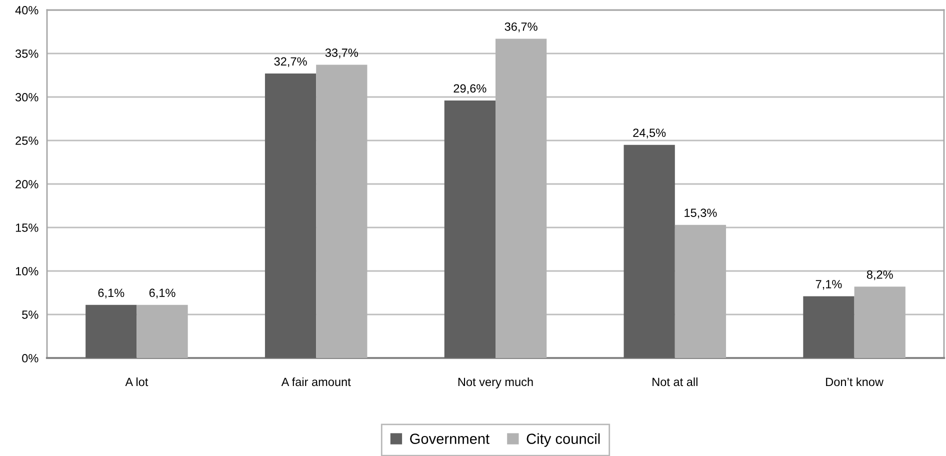  I want to click on x-tick-label: Not at all, so click(675, 381).